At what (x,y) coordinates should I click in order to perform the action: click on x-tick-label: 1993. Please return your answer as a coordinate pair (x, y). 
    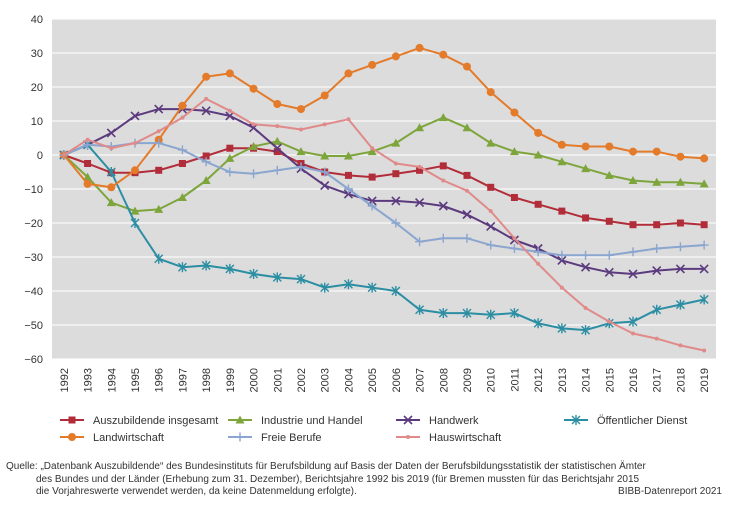
    Looking at the image, I should click on (89, 380).